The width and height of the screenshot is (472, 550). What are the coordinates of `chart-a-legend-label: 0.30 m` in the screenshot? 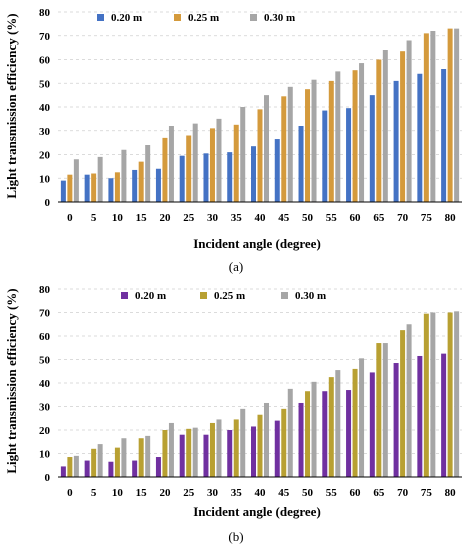 It's located at (279, 18).